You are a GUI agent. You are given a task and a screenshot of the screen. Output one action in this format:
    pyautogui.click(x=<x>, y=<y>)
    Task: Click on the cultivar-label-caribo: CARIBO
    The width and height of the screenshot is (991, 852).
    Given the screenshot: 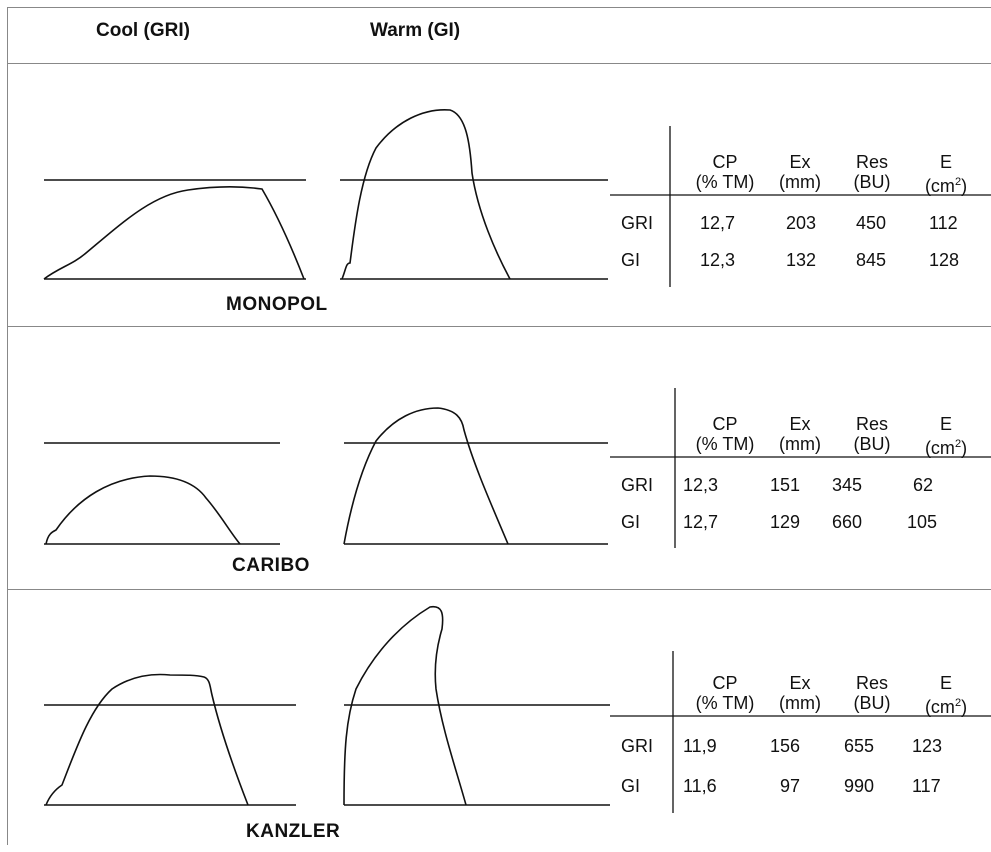 What is the action you would take?
    pyautogui.click(x=271, y=565)
    